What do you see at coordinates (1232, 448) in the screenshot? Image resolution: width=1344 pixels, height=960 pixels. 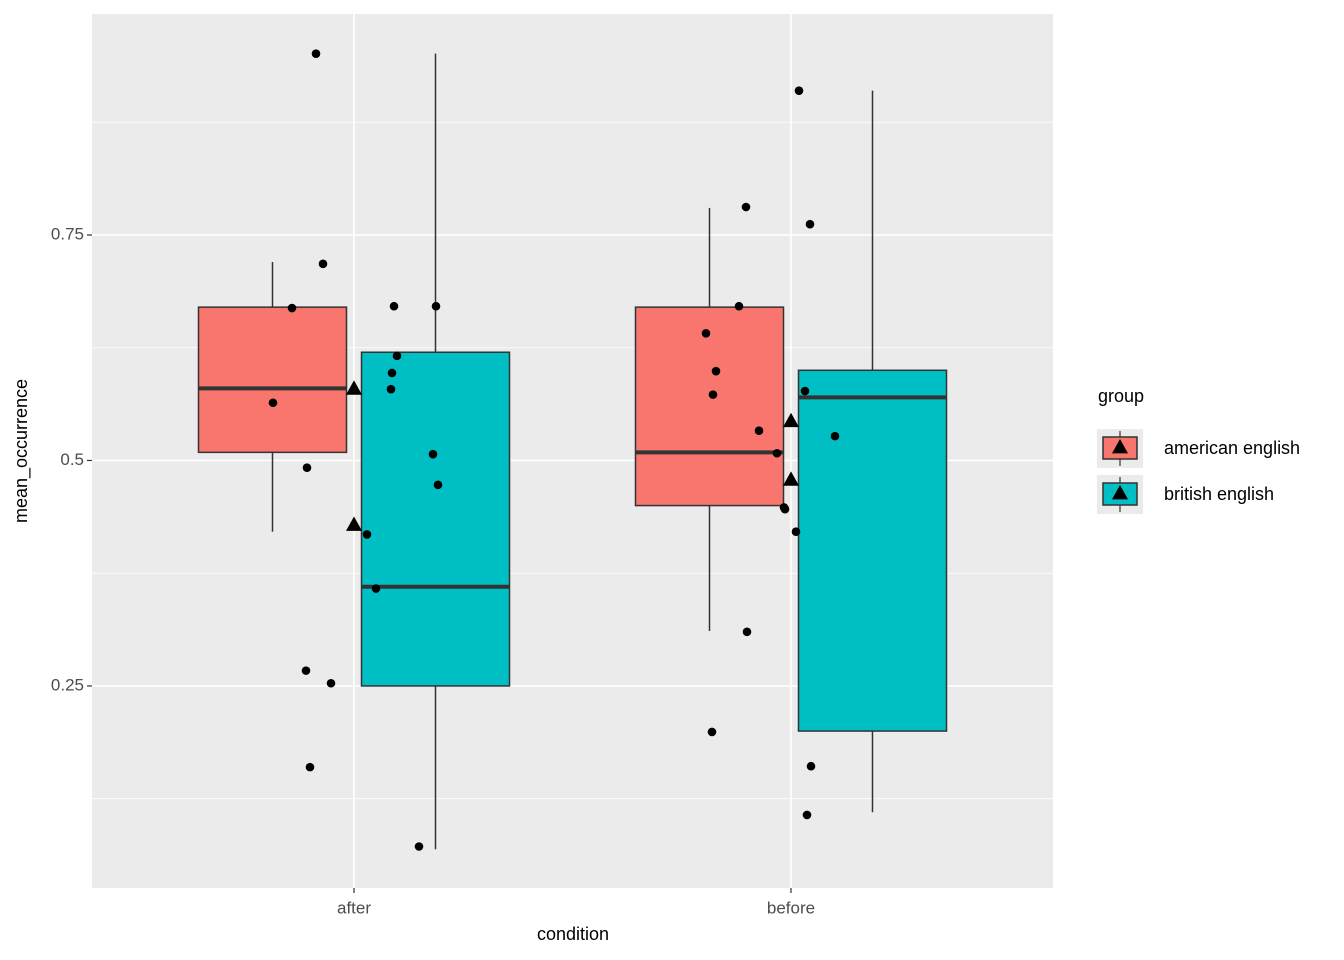 I see `legend-label: american english` at bounding box center [1232, 448].